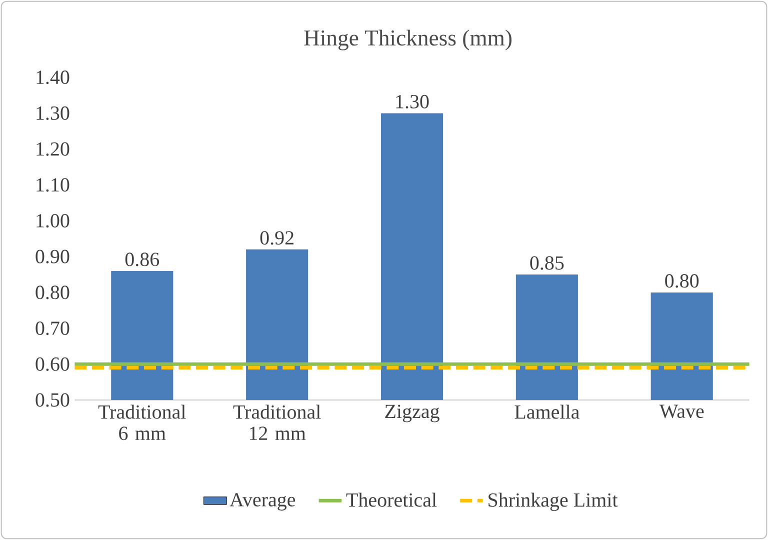  Describe the element at coordinates (263, 502) in the screenshot. I see `legend-label: Average` at that location.